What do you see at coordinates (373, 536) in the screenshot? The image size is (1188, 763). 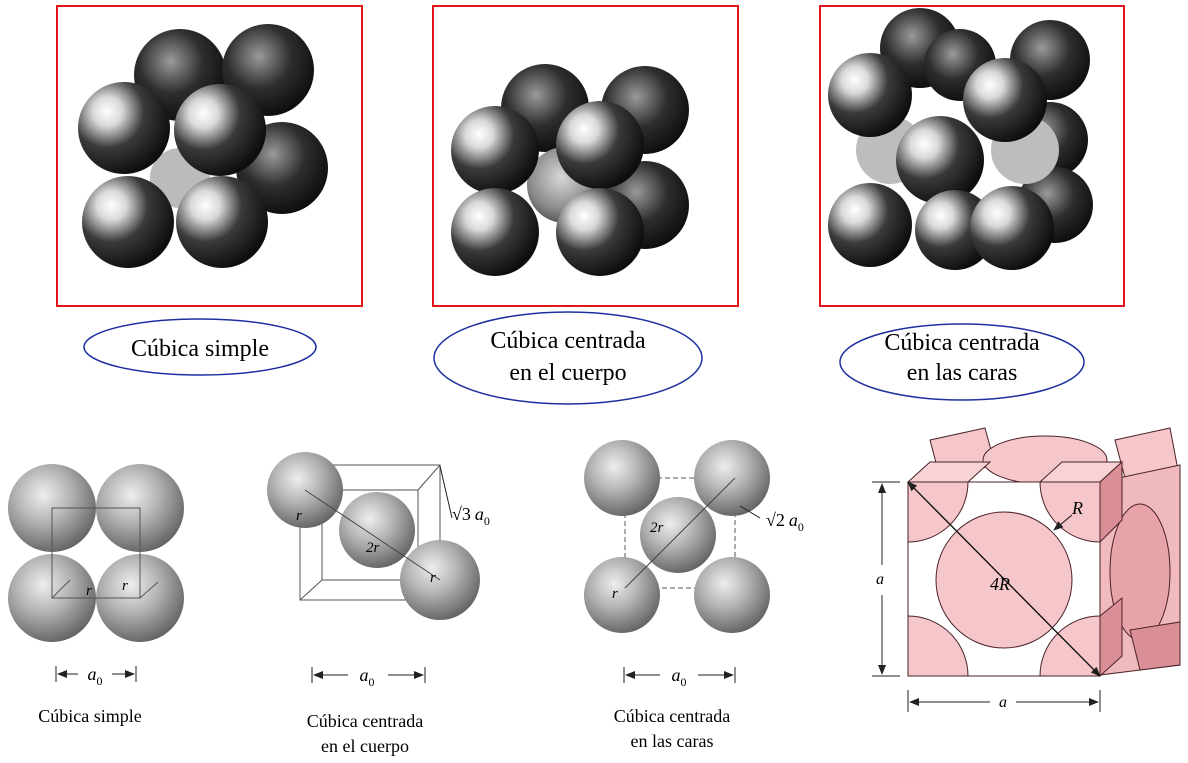 I see `bottom-bcc-diagram` at bounding box center [373, 536].